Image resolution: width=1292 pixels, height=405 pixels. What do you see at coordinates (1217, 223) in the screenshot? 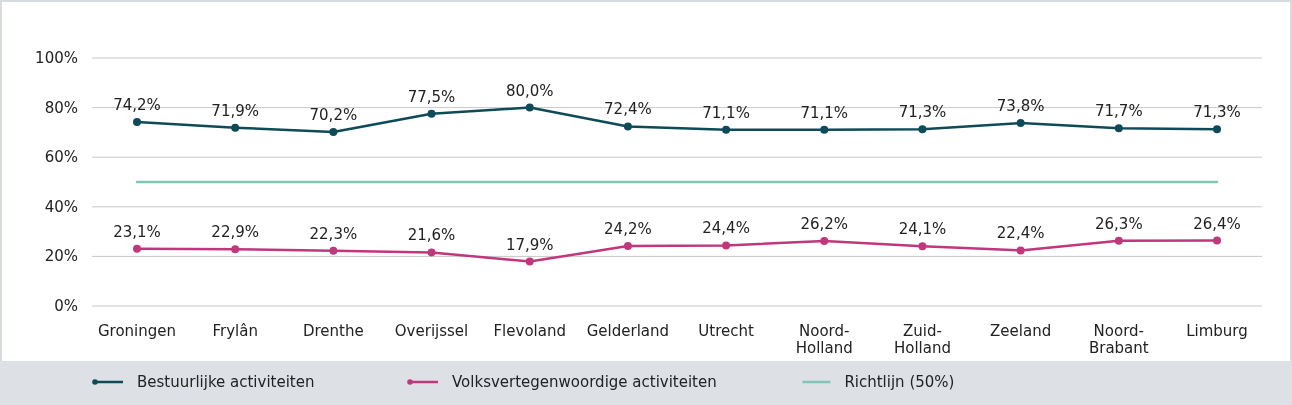
I see `data-label: 26,4%` at bounding box center [1217, 223].